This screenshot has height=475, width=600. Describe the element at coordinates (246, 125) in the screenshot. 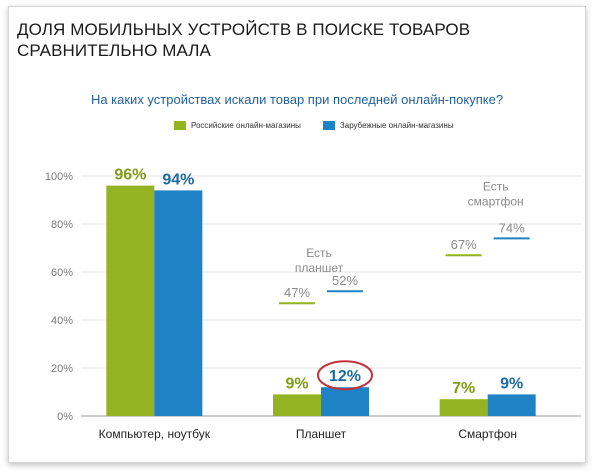

I see `legend-label-russian: Российские онлайн-магазины` at that location.